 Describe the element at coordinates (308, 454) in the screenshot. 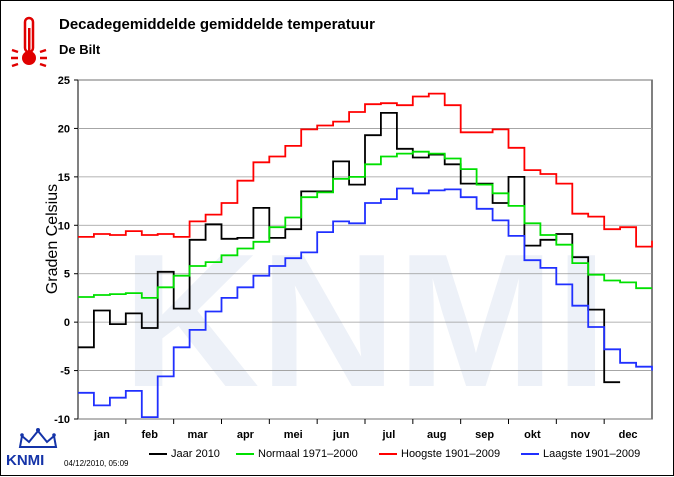

I see `legend-label: Normaal 1971–2000` at that location.